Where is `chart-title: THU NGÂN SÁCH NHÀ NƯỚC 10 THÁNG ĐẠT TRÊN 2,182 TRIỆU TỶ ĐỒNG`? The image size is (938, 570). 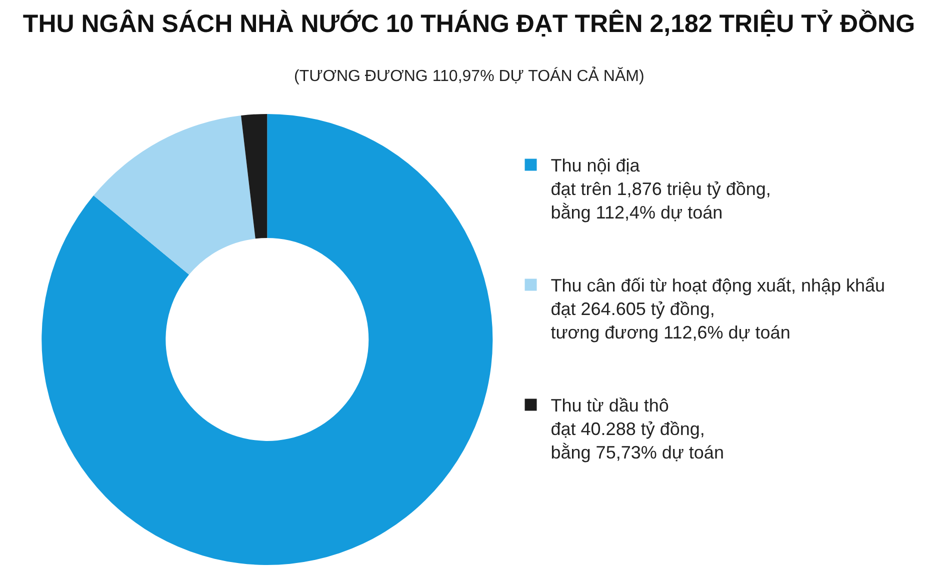
chart-title: THU NGÂN SÁCH NHÀ NƯỚC 10 THÁNG ĐẠT TRÊN 2,182 TRIỆU TỶ ĐỒNG is located at coordinates (469, 23).